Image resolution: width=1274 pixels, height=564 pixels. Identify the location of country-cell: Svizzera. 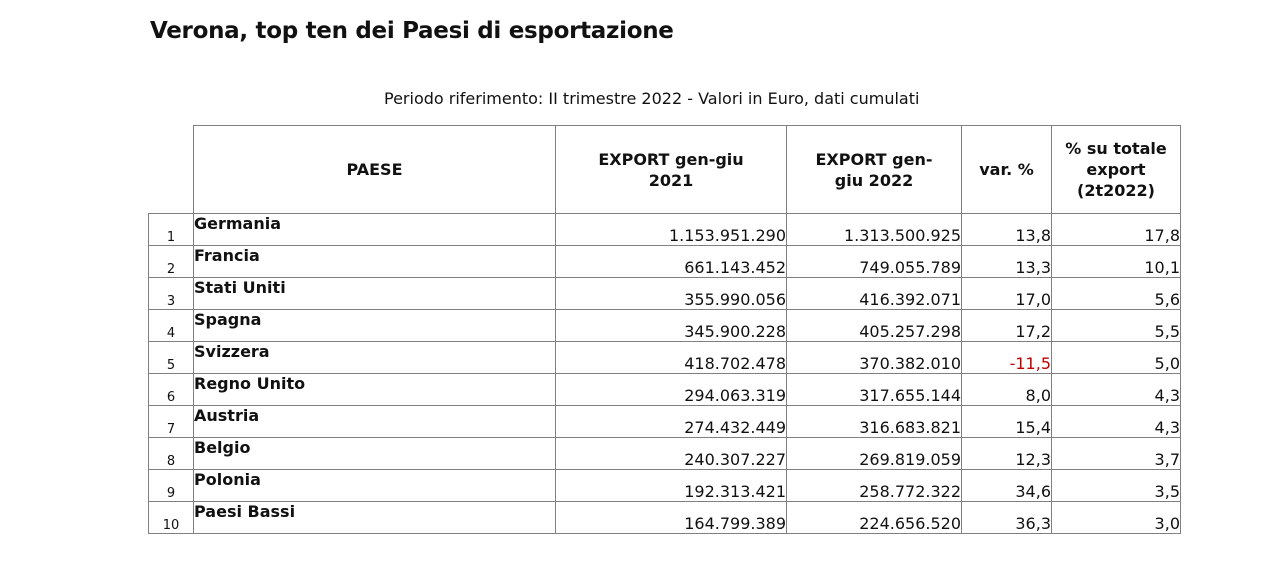
(374, 357).